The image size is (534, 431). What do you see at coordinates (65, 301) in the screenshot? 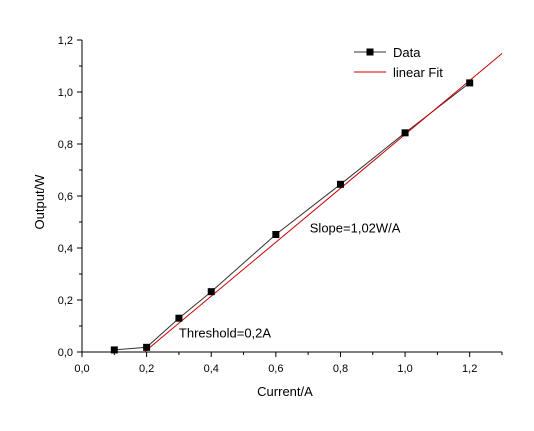
I see `y-tick-label: 0,2` at bounding box center [65, 301].